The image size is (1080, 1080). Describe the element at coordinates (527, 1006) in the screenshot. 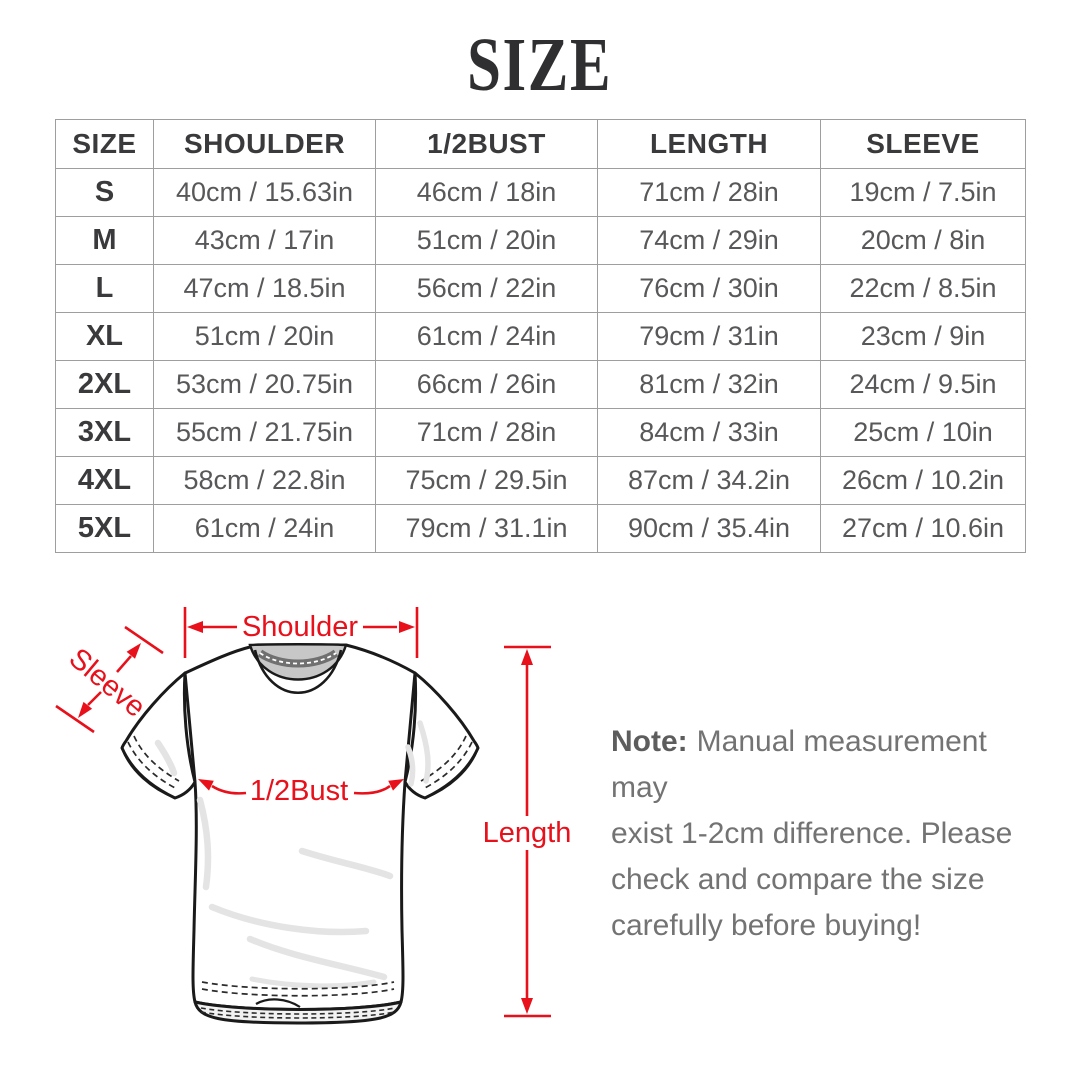

I see `arrow-down-icon` at that location.